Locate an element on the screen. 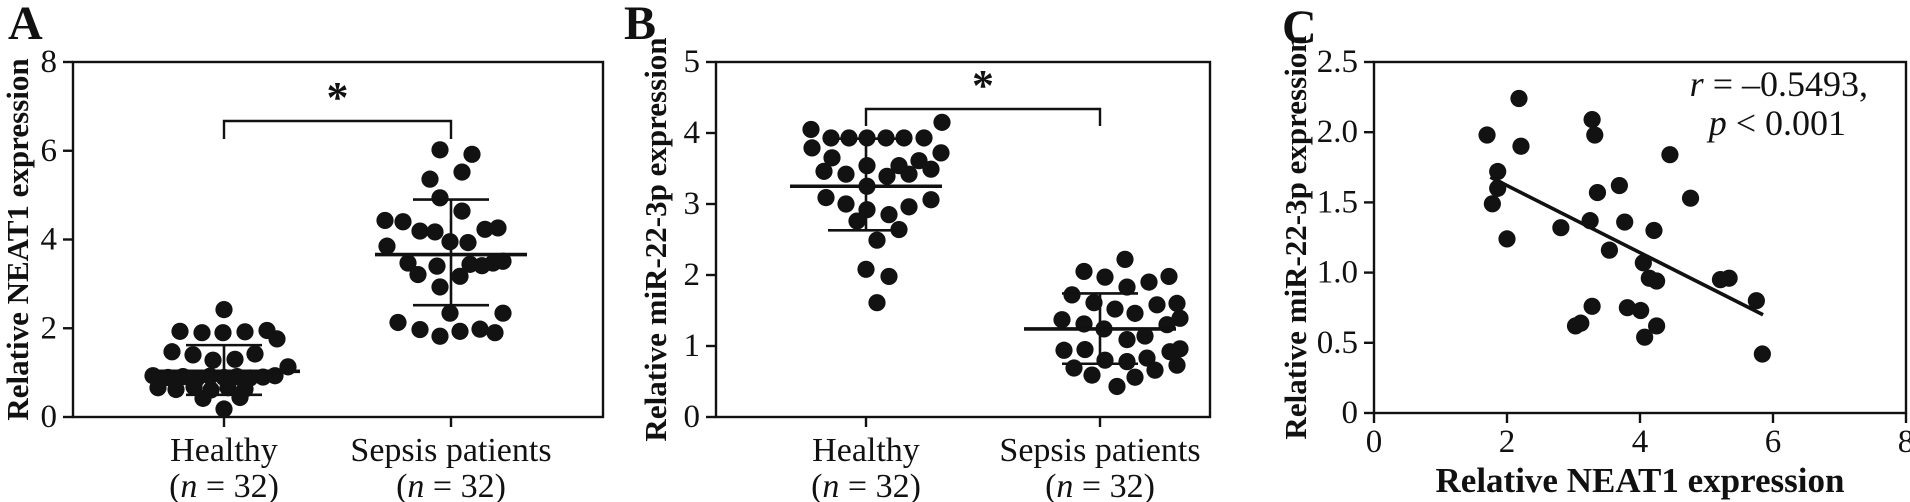  group-label: Sepsis patients is located at coordinates (450, 450).